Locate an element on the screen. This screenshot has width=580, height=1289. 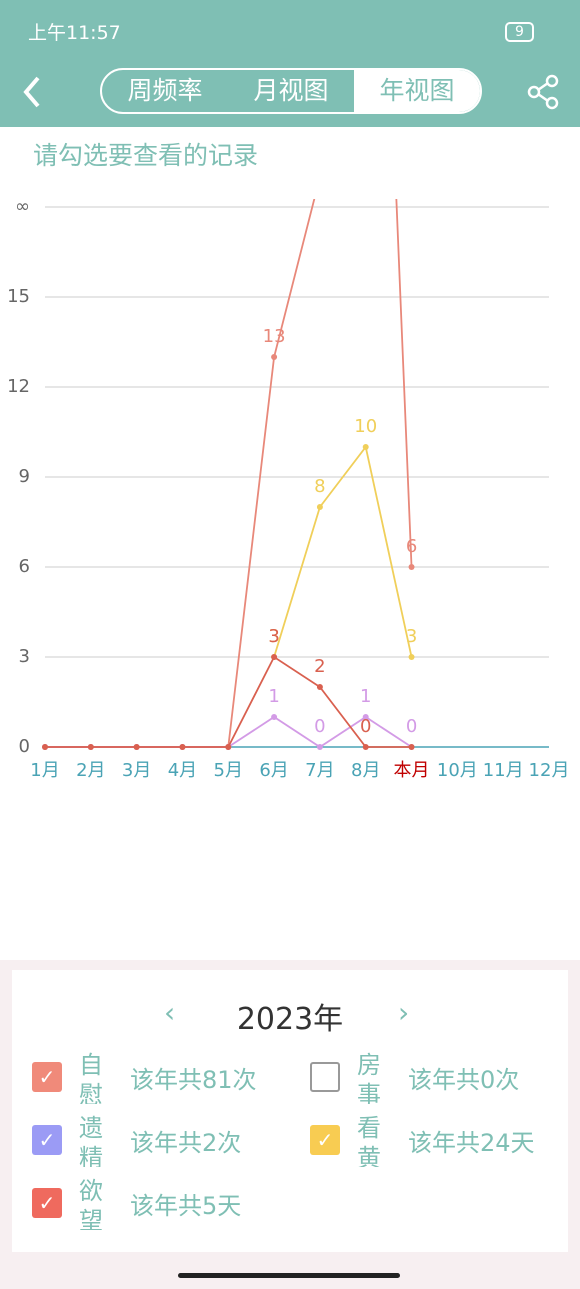
x-tick-label: 7月 is located at coordinates (319, 770).